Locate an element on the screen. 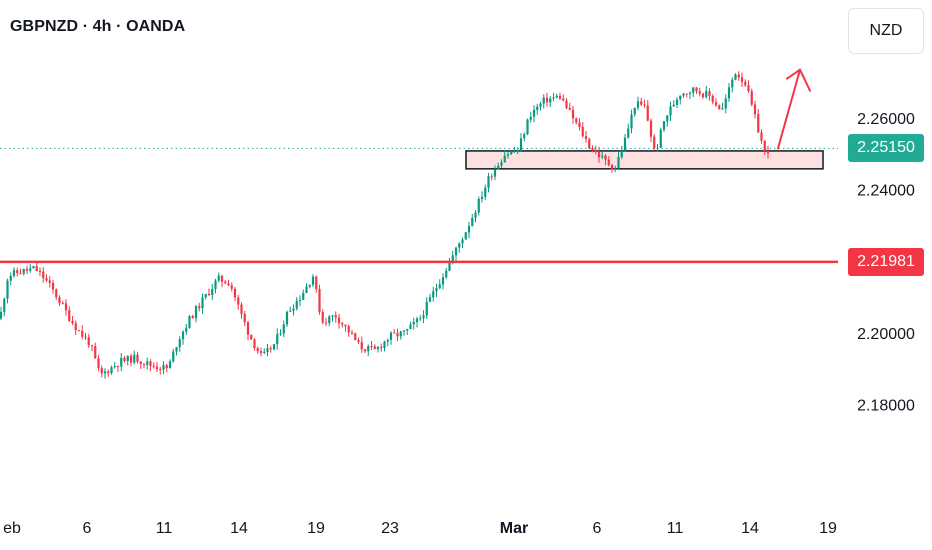  support-zone-box is located at coordinates (644, 160).